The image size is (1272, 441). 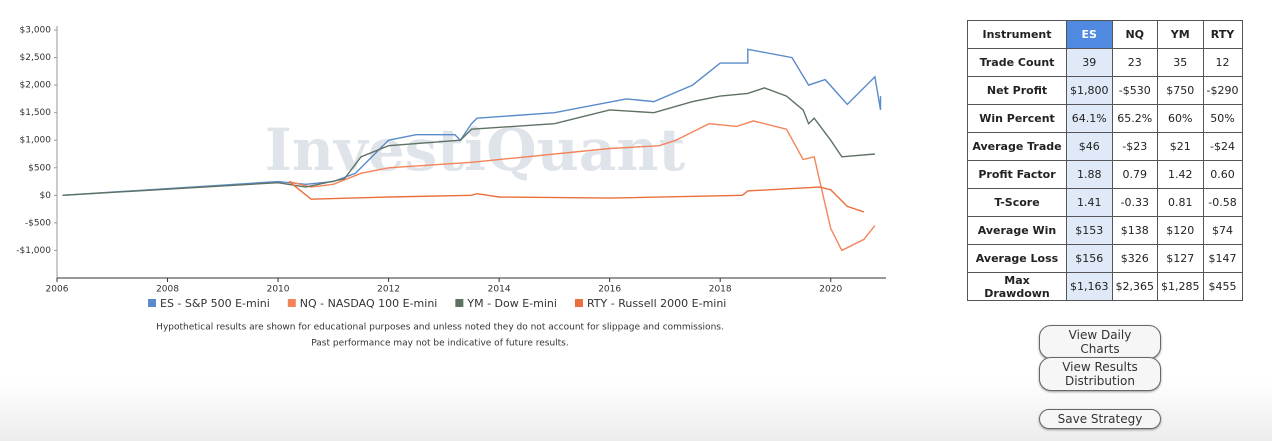 What do you see at coordinates (1089, 62) in the screenshot?
I see `table-cell: 39` at bounding box center [1089, 62].